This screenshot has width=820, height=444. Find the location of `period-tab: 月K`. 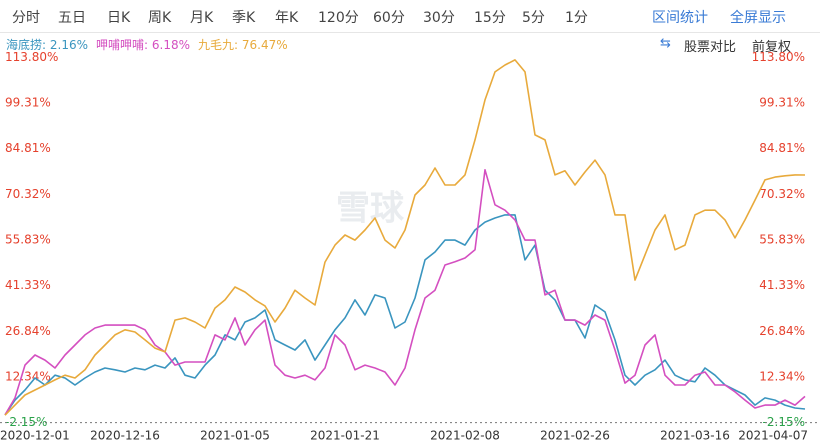

period-tab: 月K is located at coordinates (202, 18).